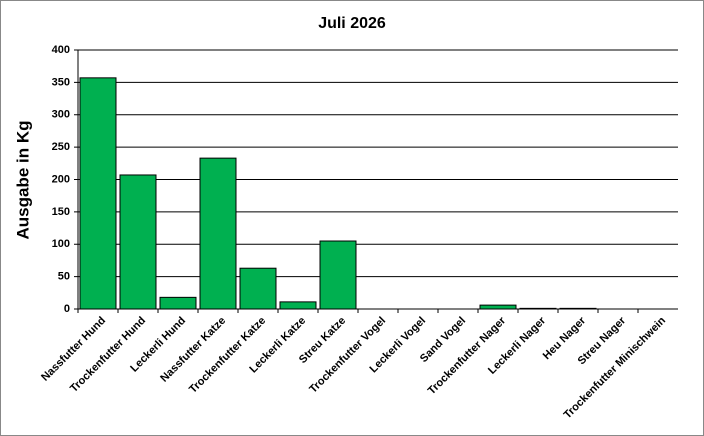  I want to click on y-tick-label: 250, so click(61, 147).